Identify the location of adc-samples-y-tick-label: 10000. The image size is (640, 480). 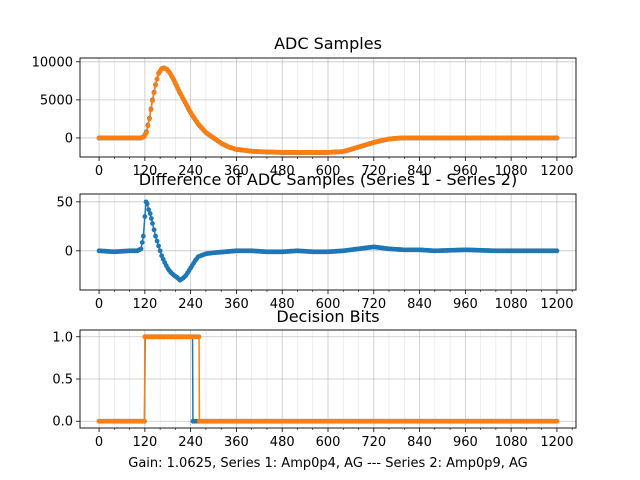
(52, 62).